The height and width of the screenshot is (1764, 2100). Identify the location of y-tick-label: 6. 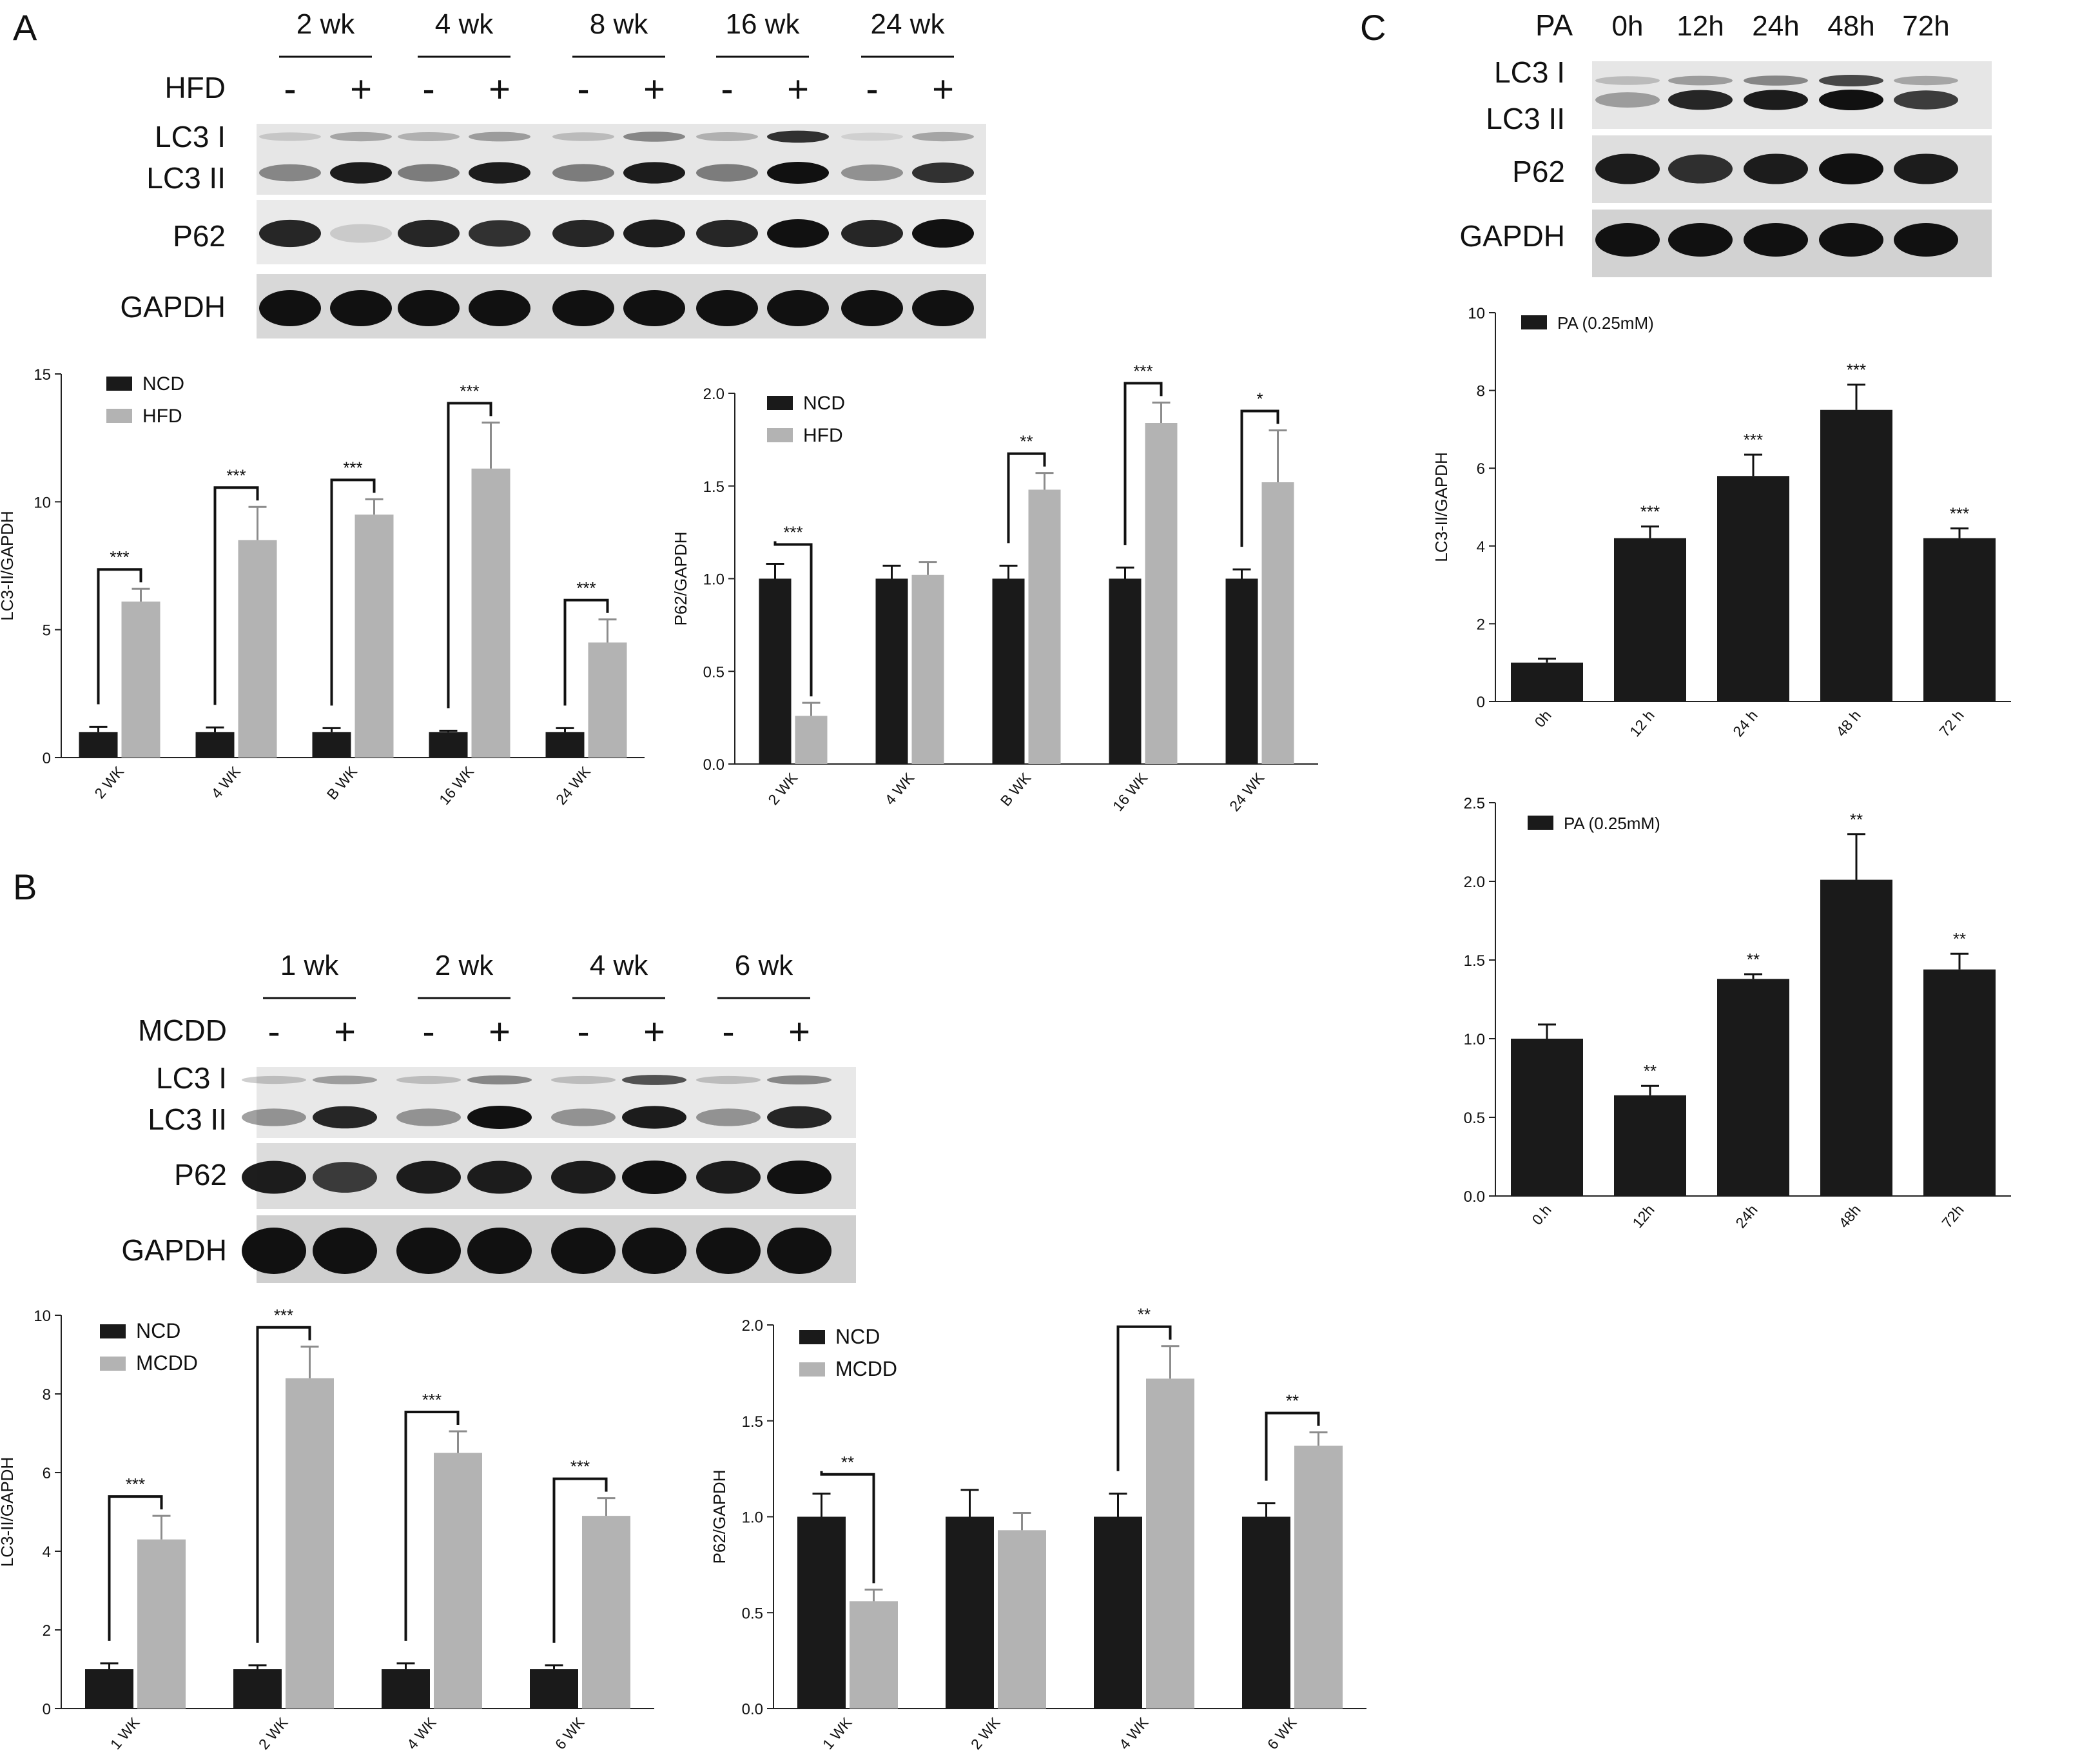
(47, 1473).